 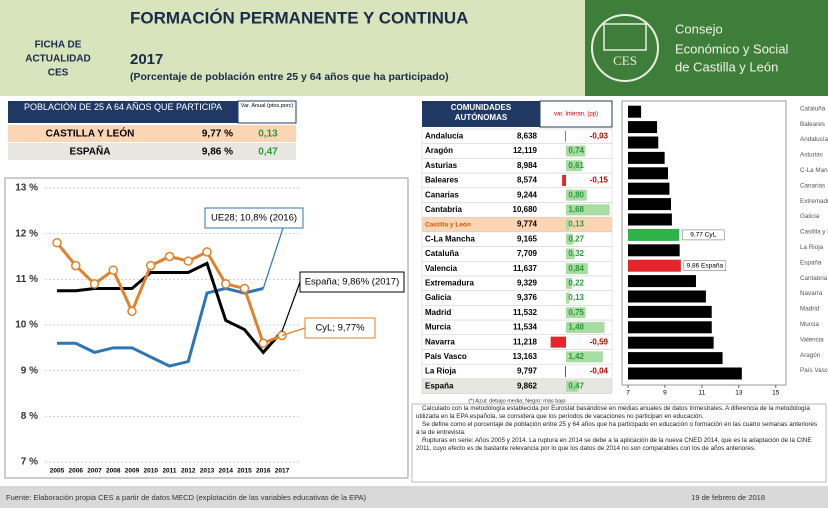 What do you see at coordinates (599, 180) in the screenshot?
I see `table-var: -0,15` at bounding box center [599, 180].